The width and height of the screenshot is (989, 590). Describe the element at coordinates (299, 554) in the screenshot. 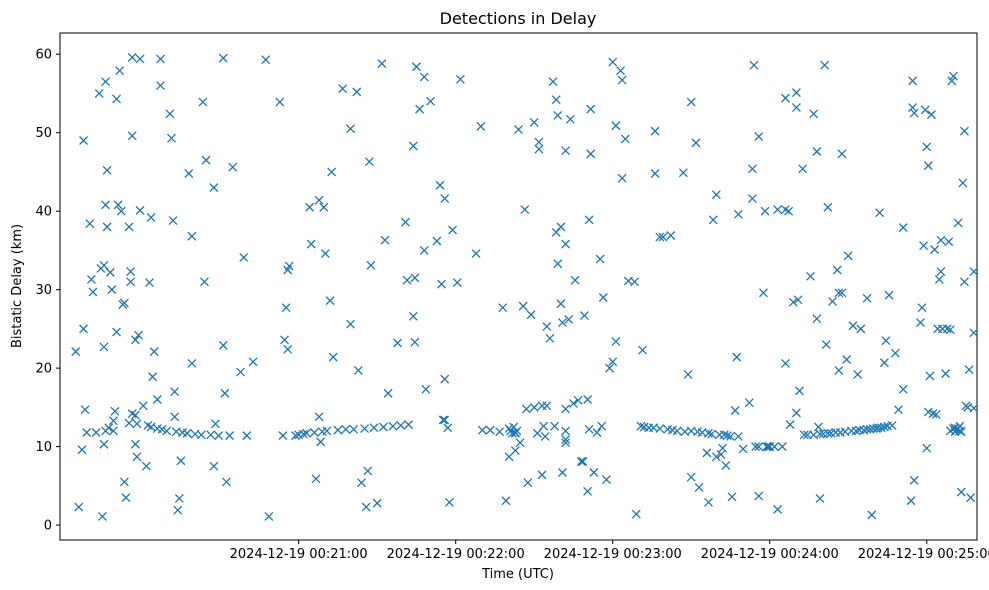

I see `x-tick-label: 2024-12-19 00:21:00` at that location.